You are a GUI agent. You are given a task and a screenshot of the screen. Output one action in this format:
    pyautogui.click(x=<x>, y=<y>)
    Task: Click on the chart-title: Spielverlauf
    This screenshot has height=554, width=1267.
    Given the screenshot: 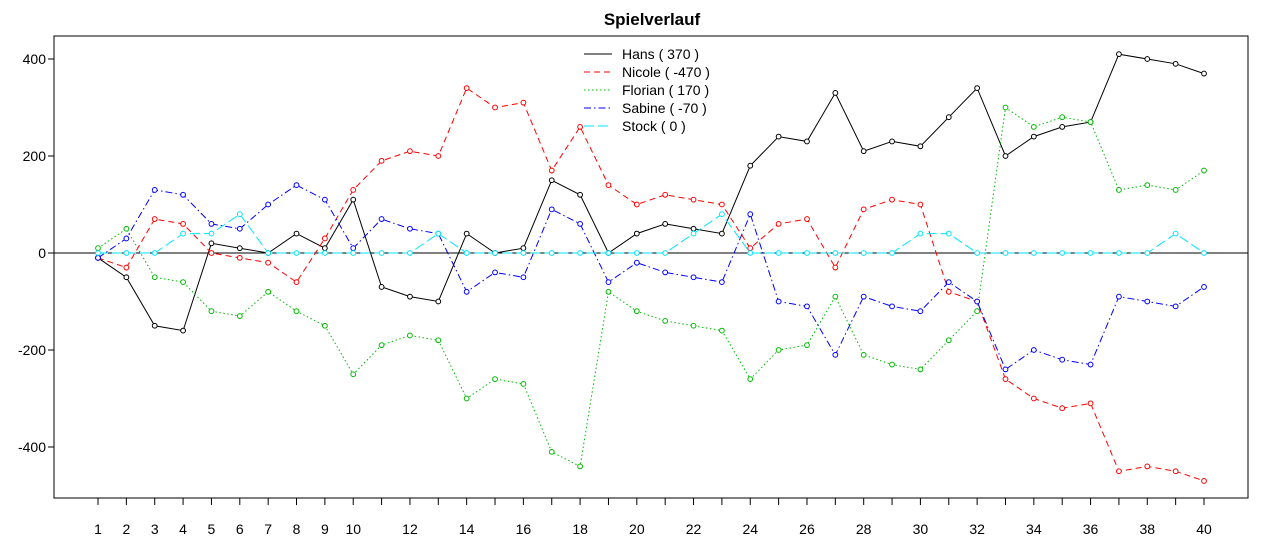 What is the action you would take?
    pyautogui.click(x=652, y=19)
    